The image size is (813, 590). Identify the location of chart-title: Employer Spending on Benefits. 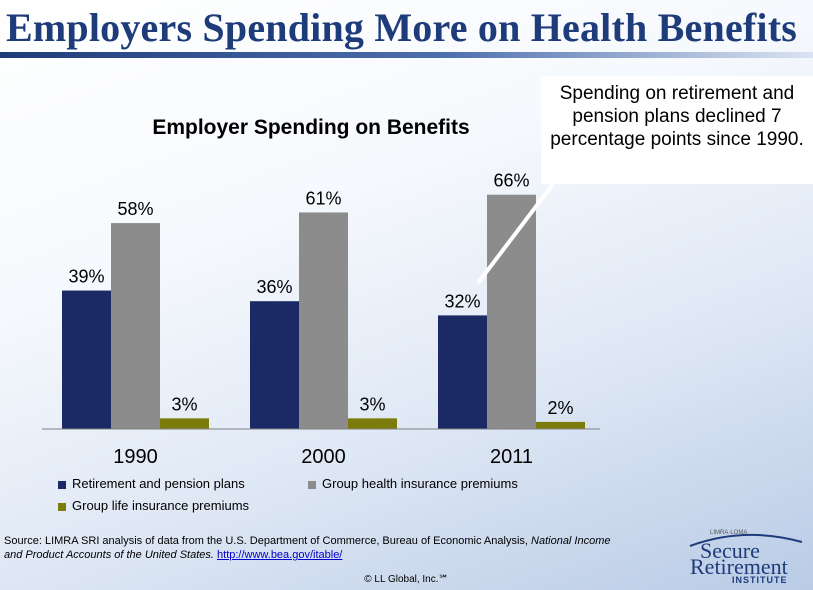
(310, 127).